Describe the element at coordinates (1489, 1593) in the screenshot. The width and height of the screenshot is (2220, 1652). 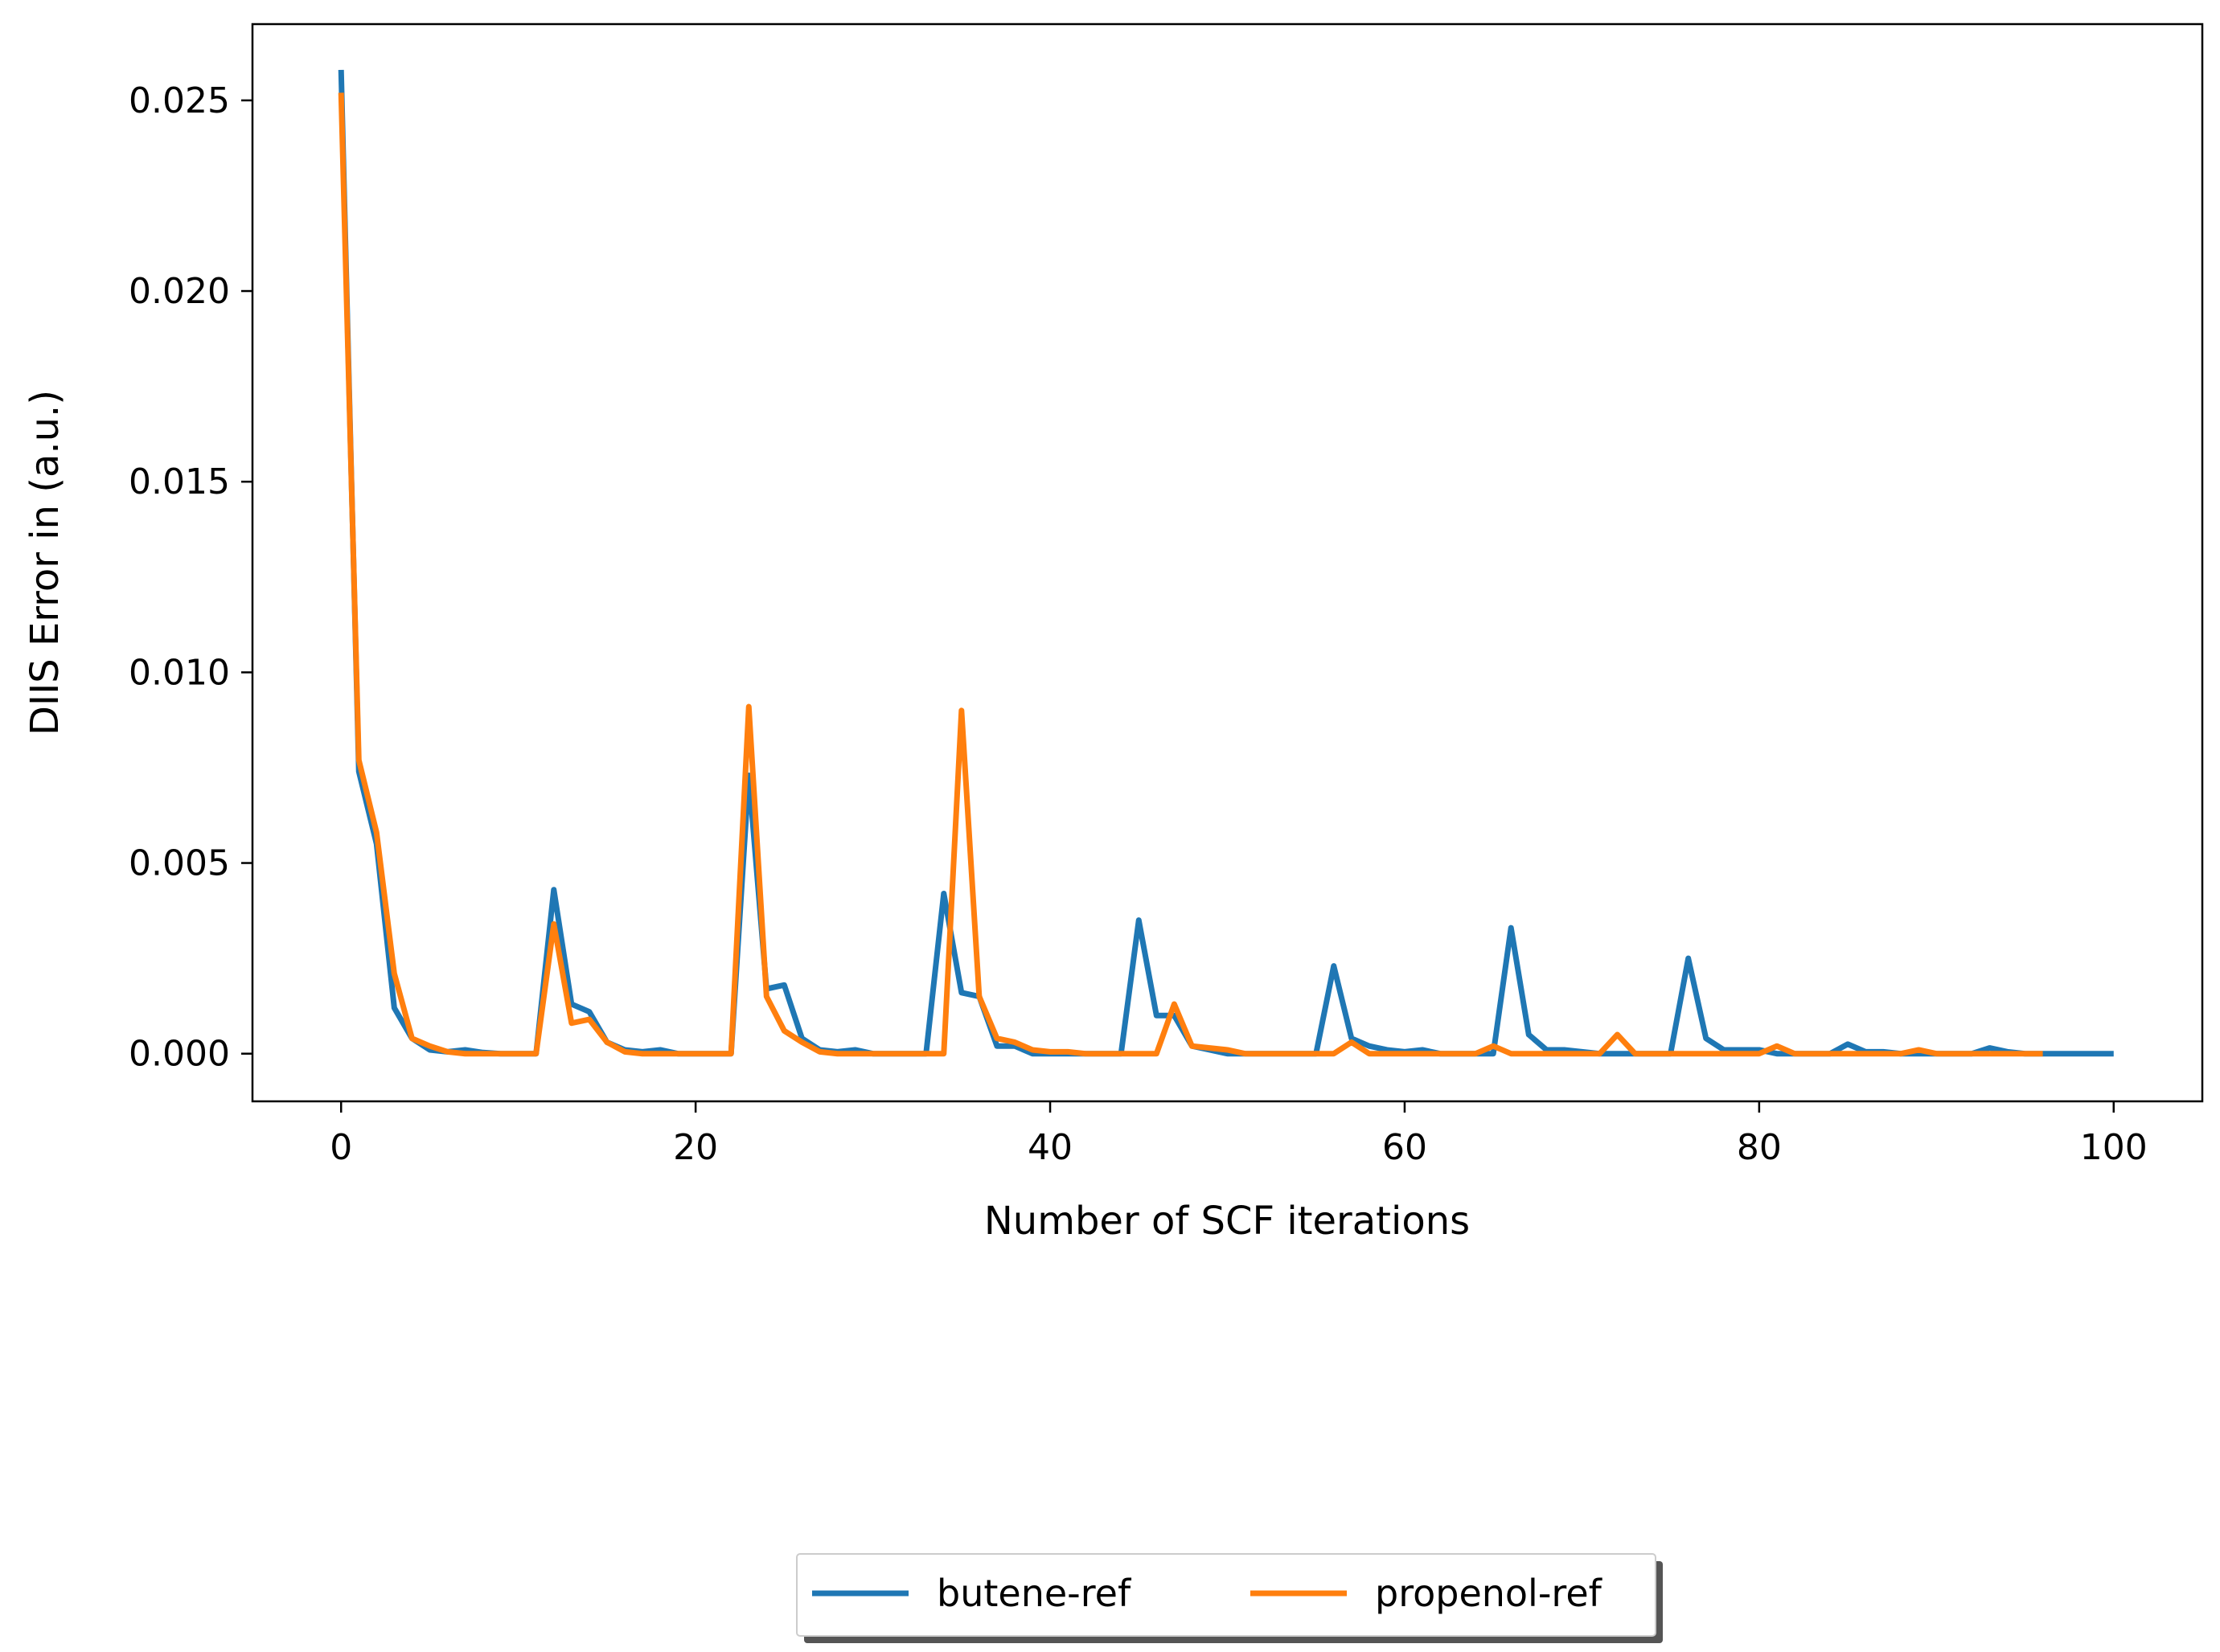
I see `legend-label-propenol-ref: propenol-ref` at that location.